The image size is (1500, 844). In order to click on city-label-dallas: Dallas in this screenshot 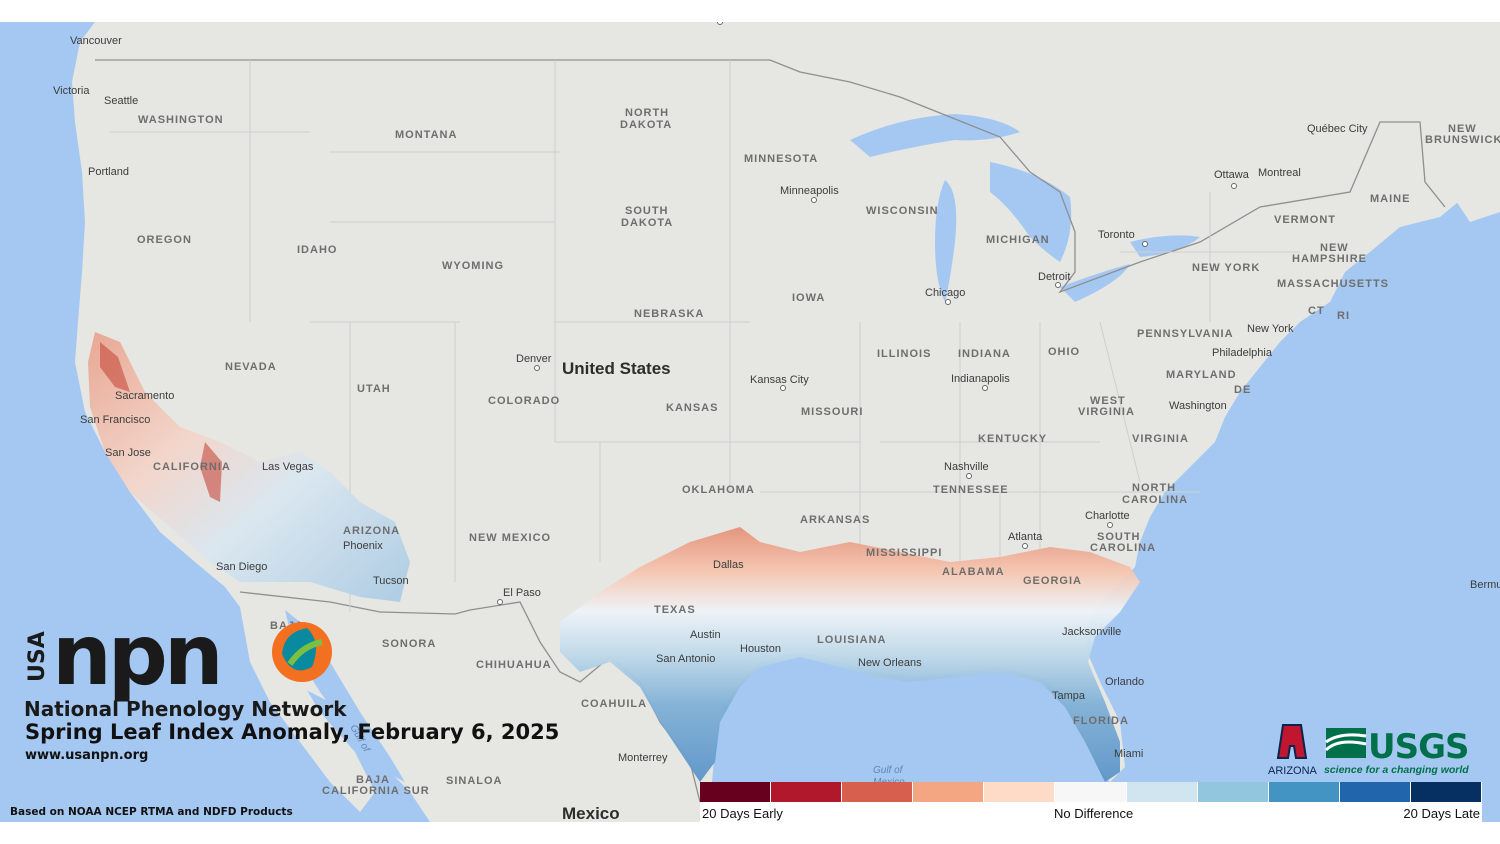, I will do `click(728, 565)`.